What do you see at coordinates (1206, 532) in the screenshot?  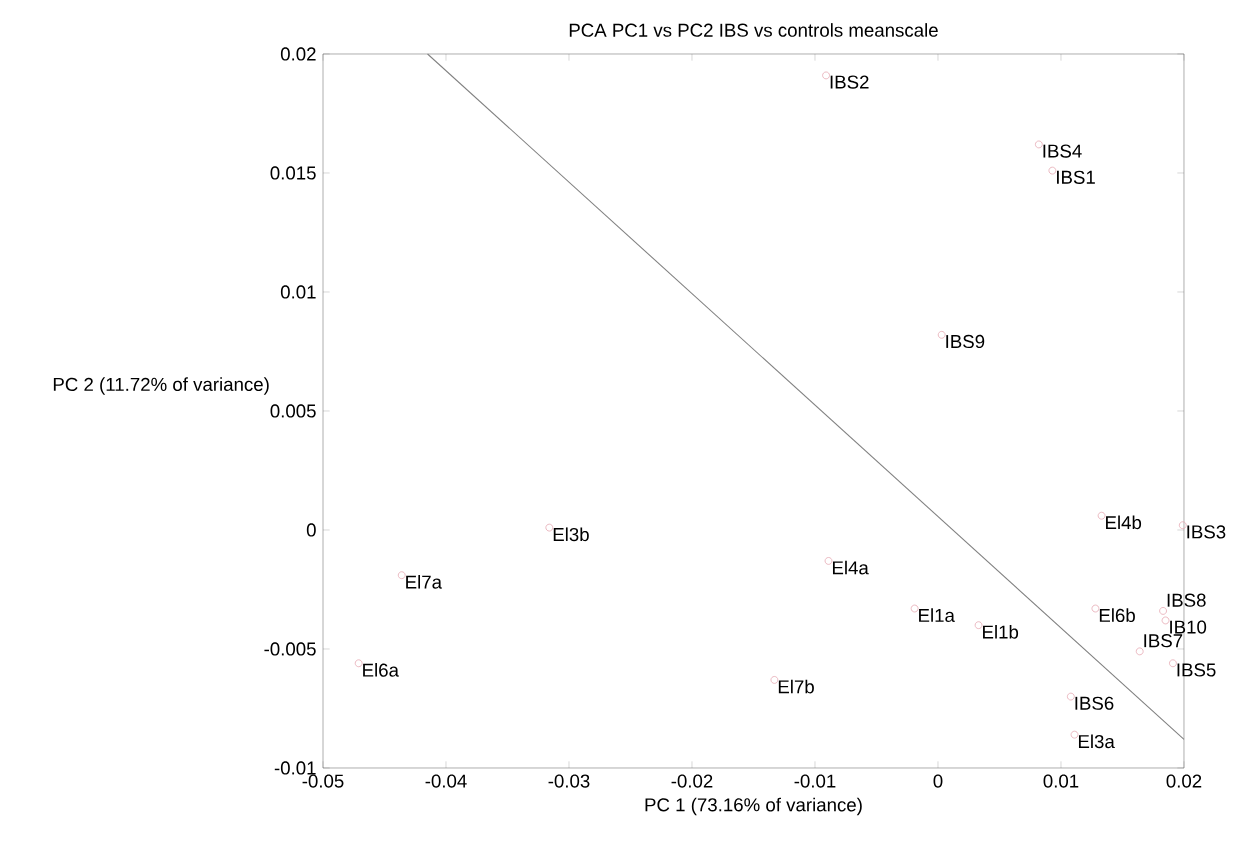 I see `annotation: IBS3` at bounding box center [1206, 532].